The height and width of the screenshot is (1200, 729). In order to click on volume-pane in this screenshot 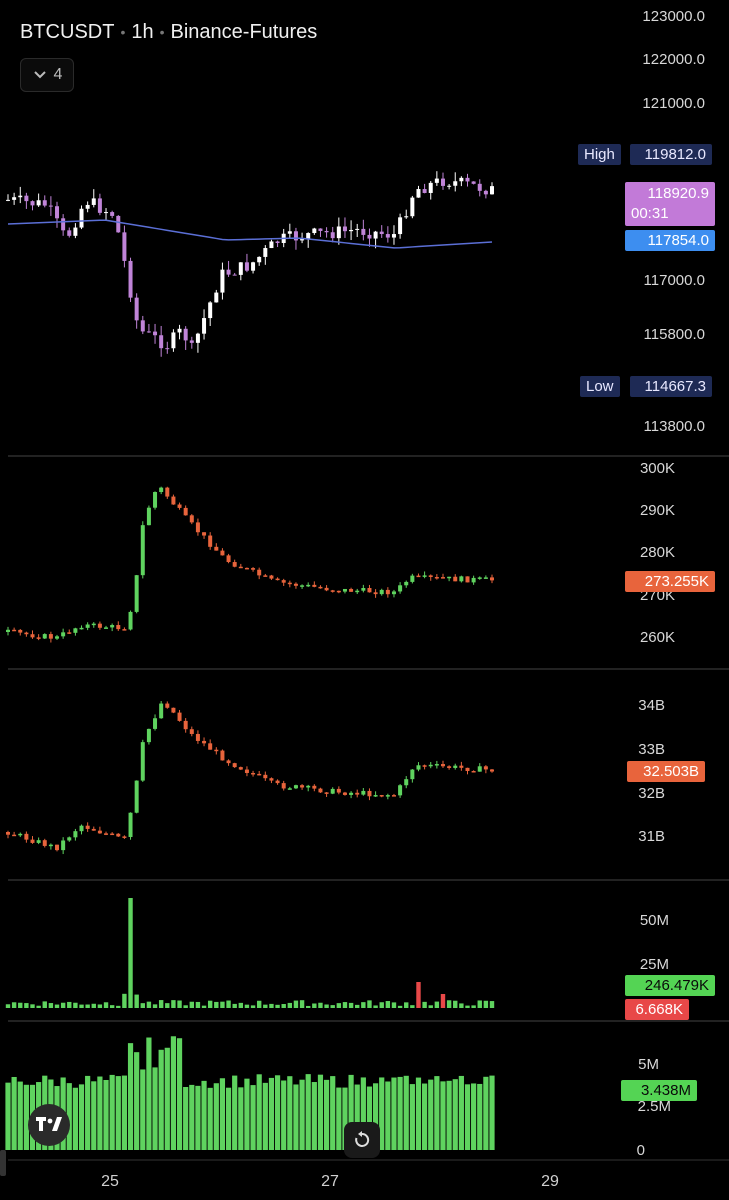, I will do `click(250, 1093)`.